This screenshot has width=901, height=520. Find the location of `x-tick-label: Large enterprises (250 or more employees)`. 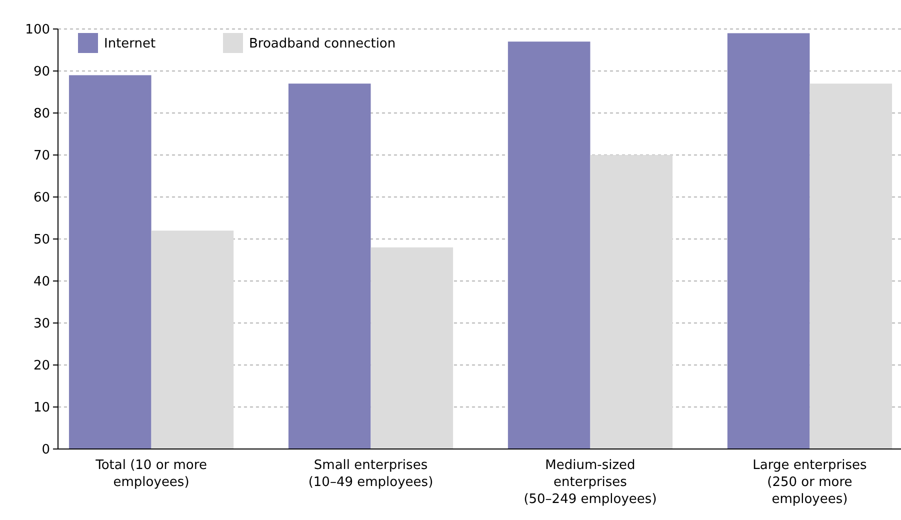

x-tick-label: Large enterprises (250 or more employees) is located at coordinates (810, 482).